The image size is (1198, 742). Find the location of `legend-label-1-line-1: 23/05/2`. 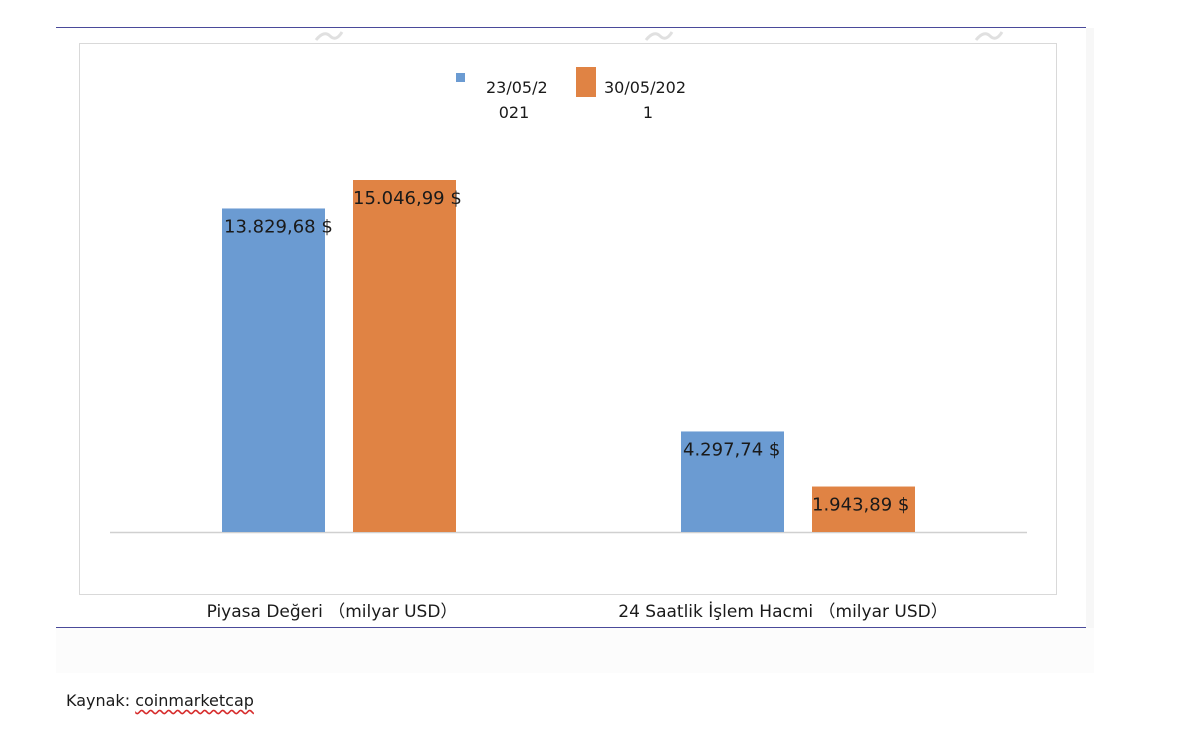

legend-label-1-line-1: 23/05/2 is located at coordinates (517, 87).